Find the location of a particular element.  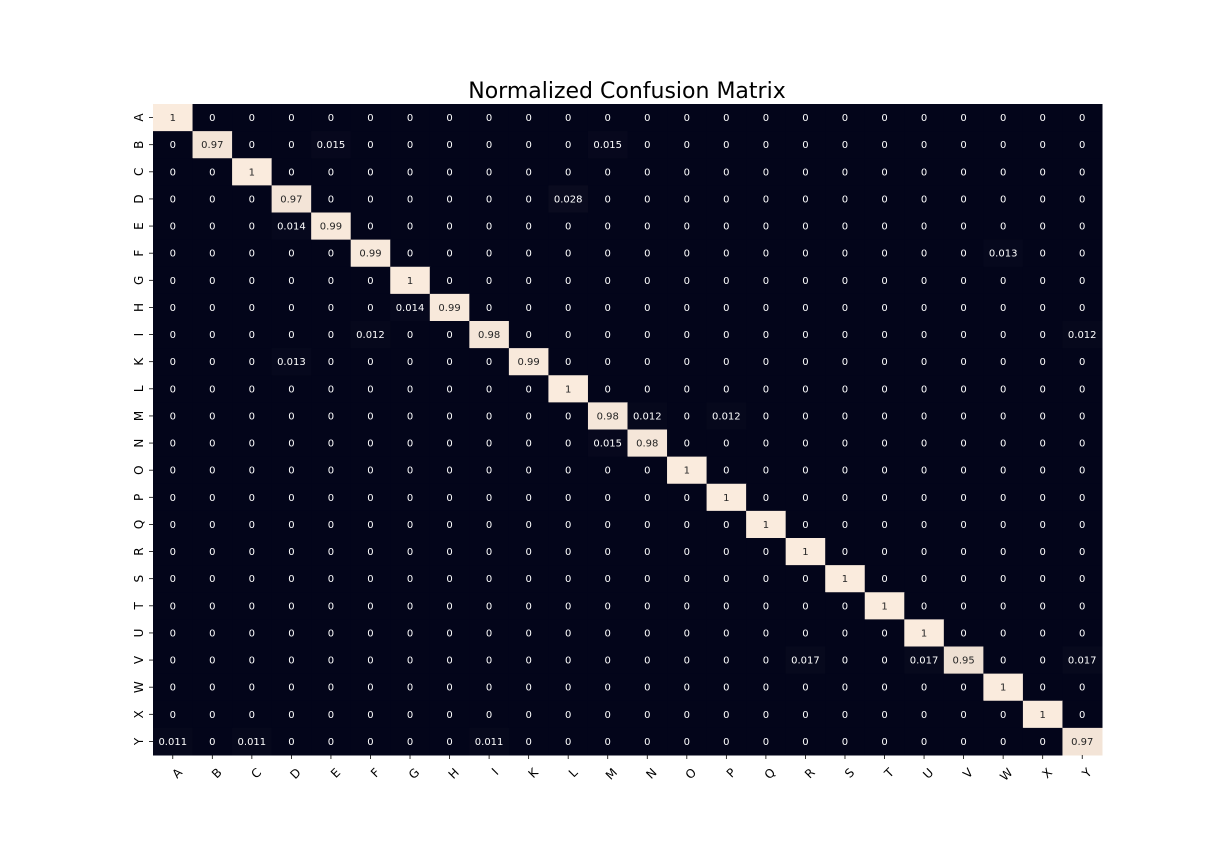

heatmap-cell-T-Y is located at coordinates (1082, 606).